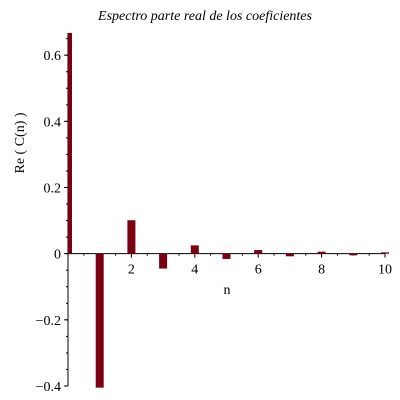 The image size is (400, 400). What do you see at coordinates (194, 270) in the screenshot?
I see `x-tick-label: 4` at bounding box center [194, 270].